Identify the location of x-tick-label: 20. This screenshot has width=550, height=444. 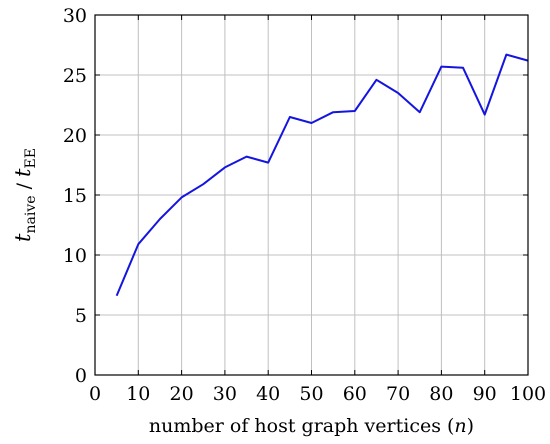
(182, 394).